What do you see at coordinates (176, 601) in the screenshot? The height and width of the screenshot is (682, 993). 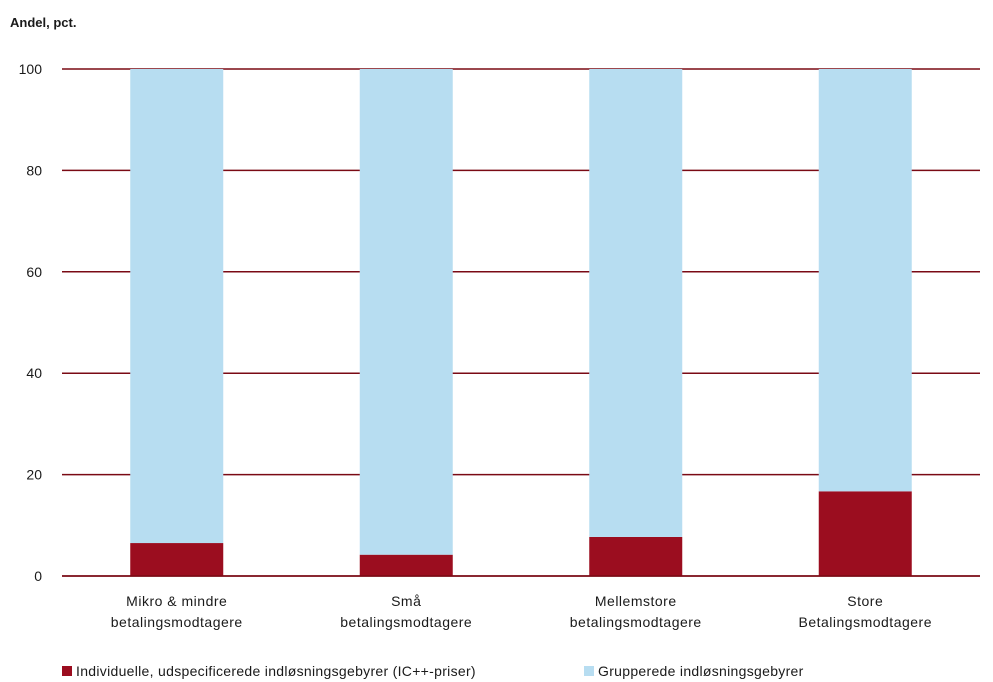 I see `x-category-label-line: Mikro & mindre` at bounding box center [176, 601].